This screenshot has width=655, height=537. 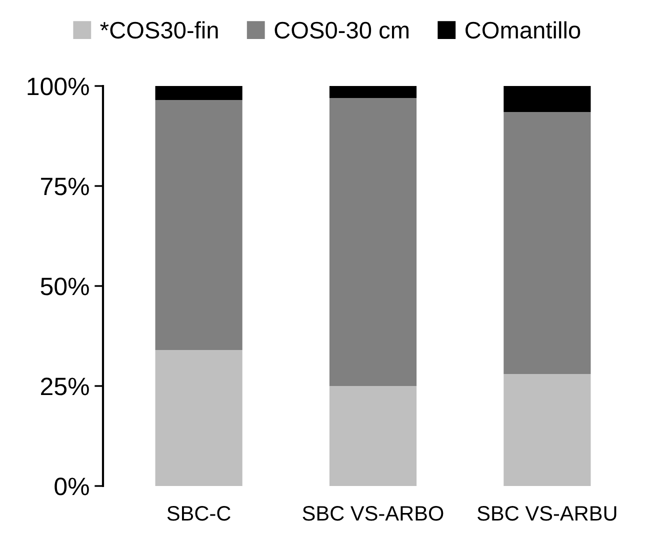 What do you see at coordinates (373, 513) in the screenshot?
I see `x-tick-label: SBC VS-ARBO` at bounding box center [373, 513].